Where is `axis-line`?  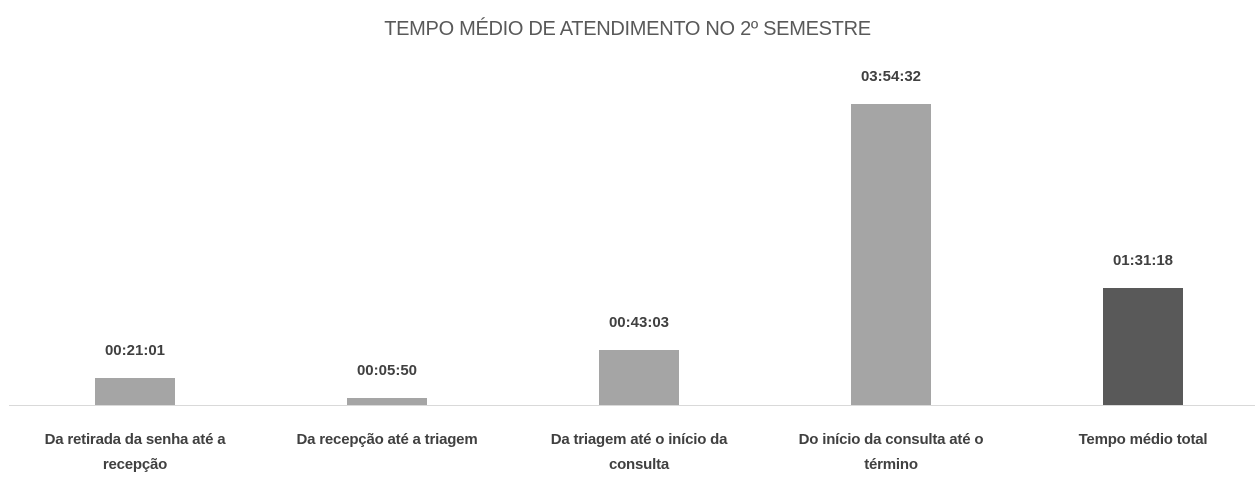 axis-line is located at coordinates (632, 405).